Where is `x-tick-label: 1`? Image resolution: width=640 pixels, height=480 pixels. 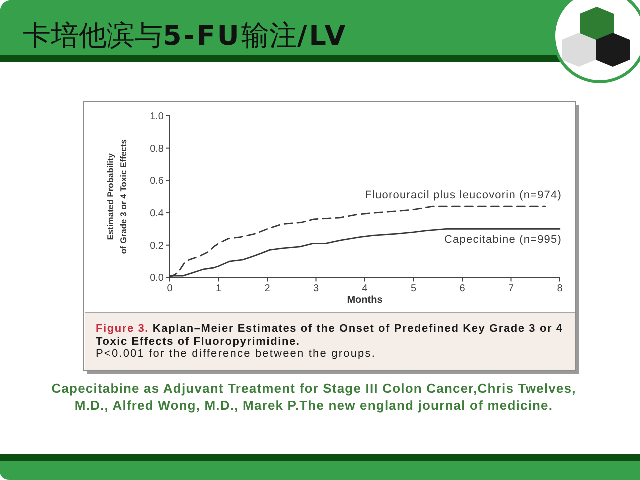 x-tick-label: 1 is located at coordinates (219, 289).